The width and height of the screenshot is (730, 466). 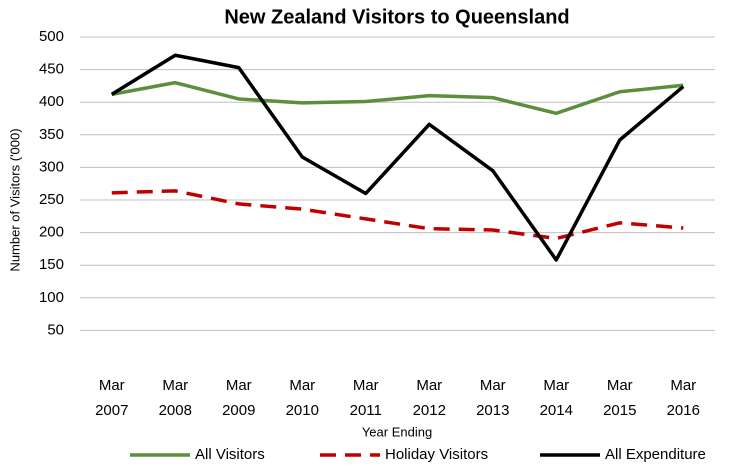 What do you see at coordinates (230, 454) in the screenshot?
I see `legend-label: All Visitors` at bounding box center [230, 454].